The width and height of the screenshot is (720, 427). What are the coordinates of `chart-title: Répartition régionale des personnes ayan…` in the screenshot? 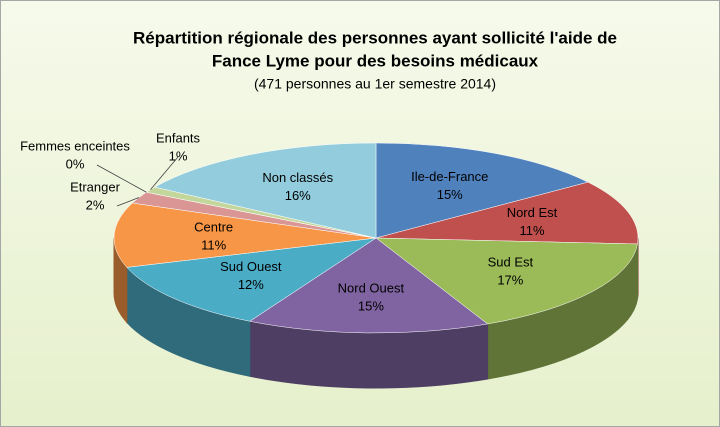 It's located at (375, 37).